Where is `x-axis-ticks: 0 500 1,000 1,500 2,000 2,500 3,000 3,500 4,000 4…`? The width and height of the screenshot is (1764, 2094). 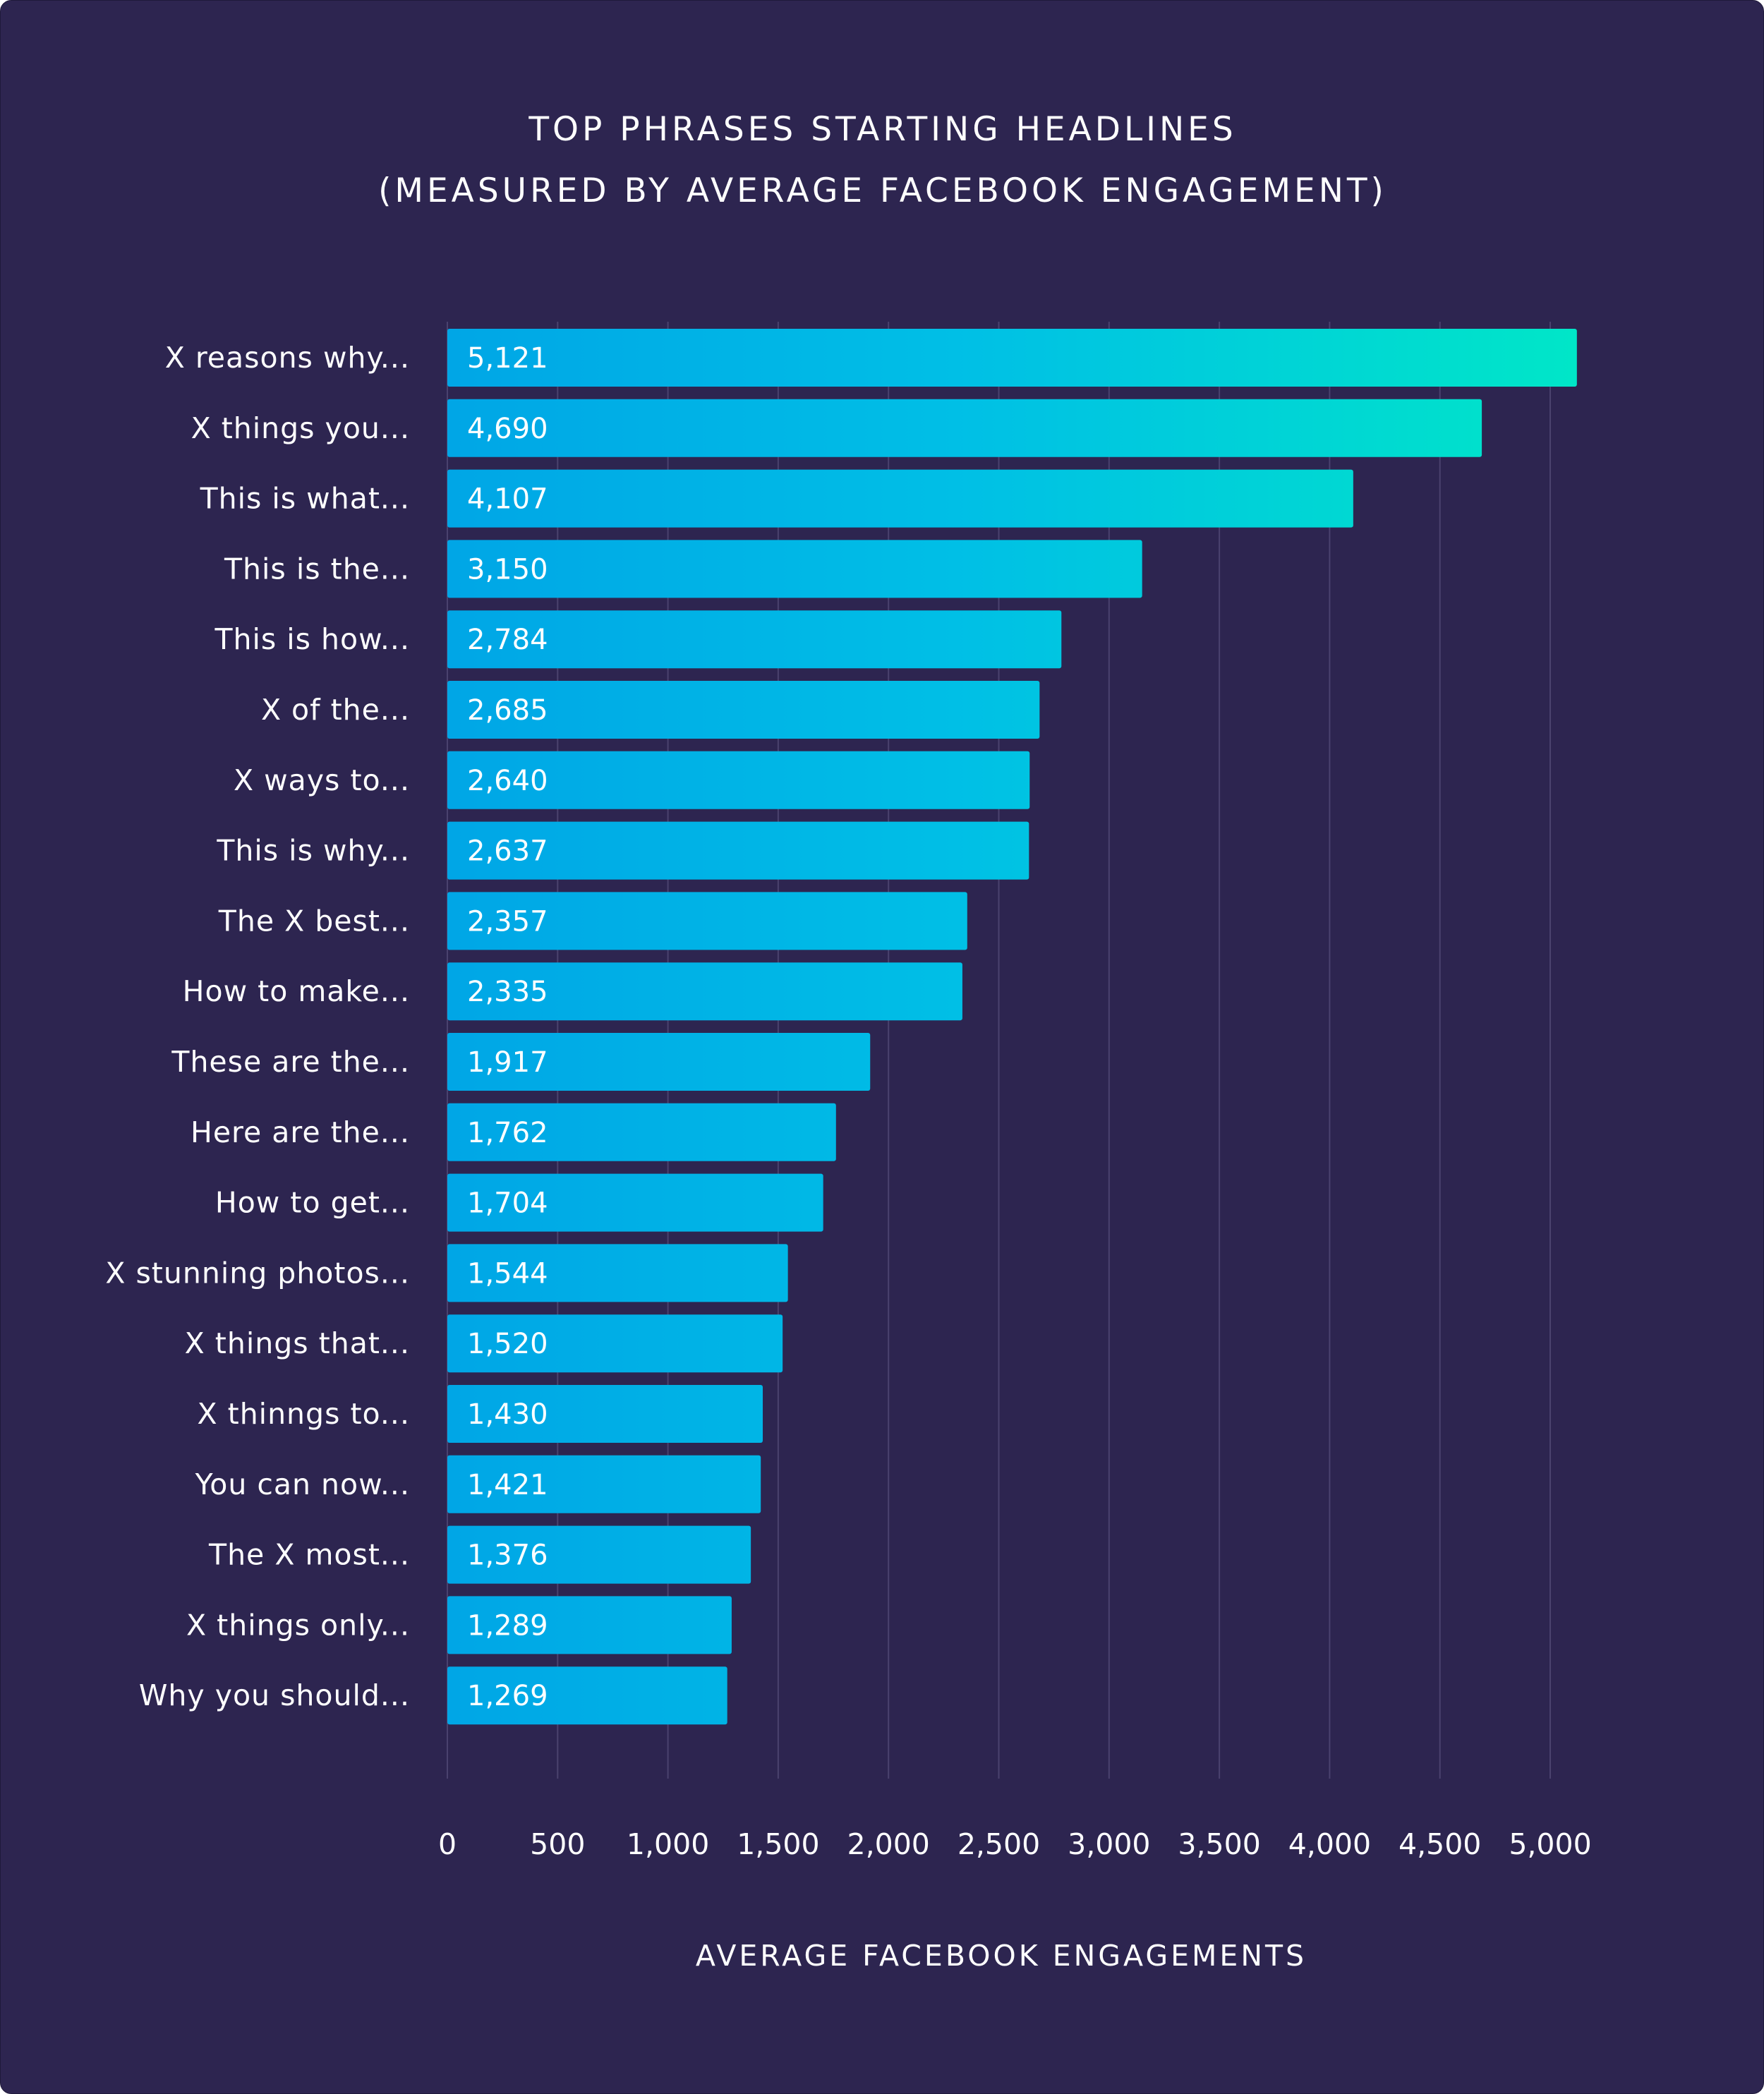 x-axis-ticks: 0 500 1,000 1,500 2,000 2,500 3,000 3,500 4,000 4… is located at coordinates (1015, 1844).